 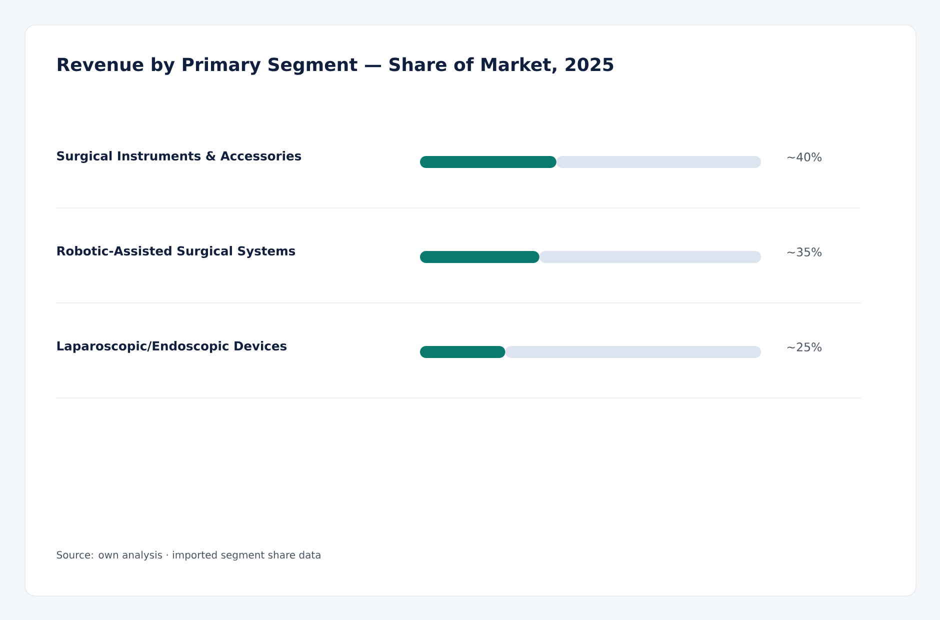 What do you see at coordinates (804, 157) in the screenshot?
I see `data-label: ~40%` at bounding box center [804, 157].